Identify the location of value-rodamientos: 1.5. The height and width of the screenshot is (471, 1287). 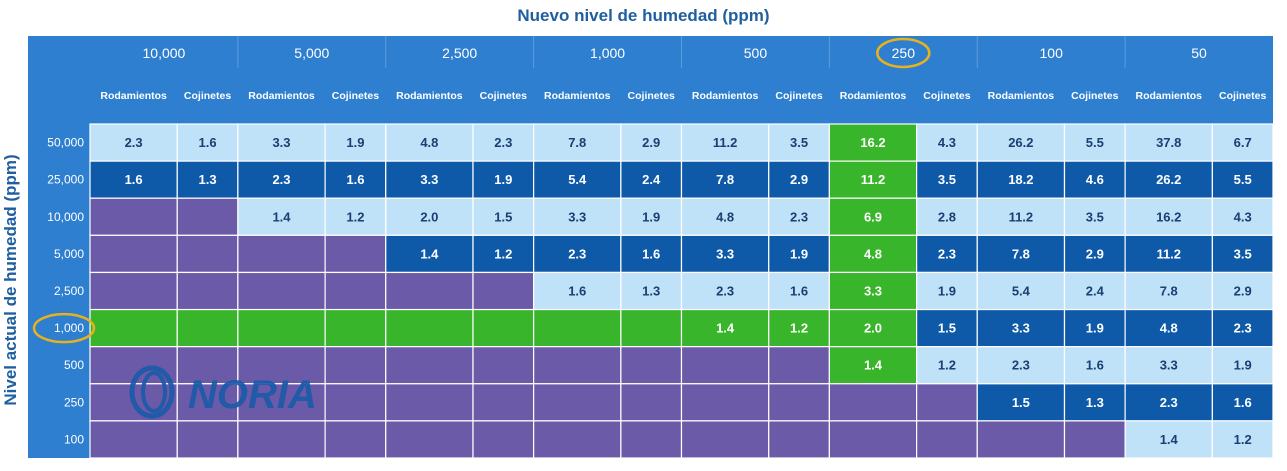
(1021, 402).